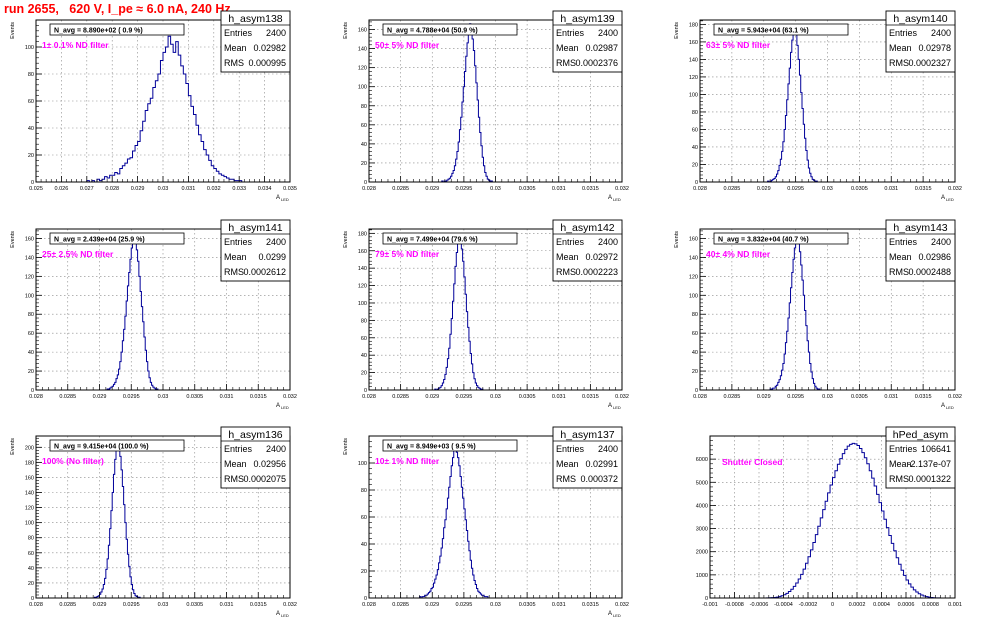  What do you see at coordinates (407, 461) in the screenshot?
I see `filter-annotation: 10± 1% ND filter` at bounding box center [407, 461].